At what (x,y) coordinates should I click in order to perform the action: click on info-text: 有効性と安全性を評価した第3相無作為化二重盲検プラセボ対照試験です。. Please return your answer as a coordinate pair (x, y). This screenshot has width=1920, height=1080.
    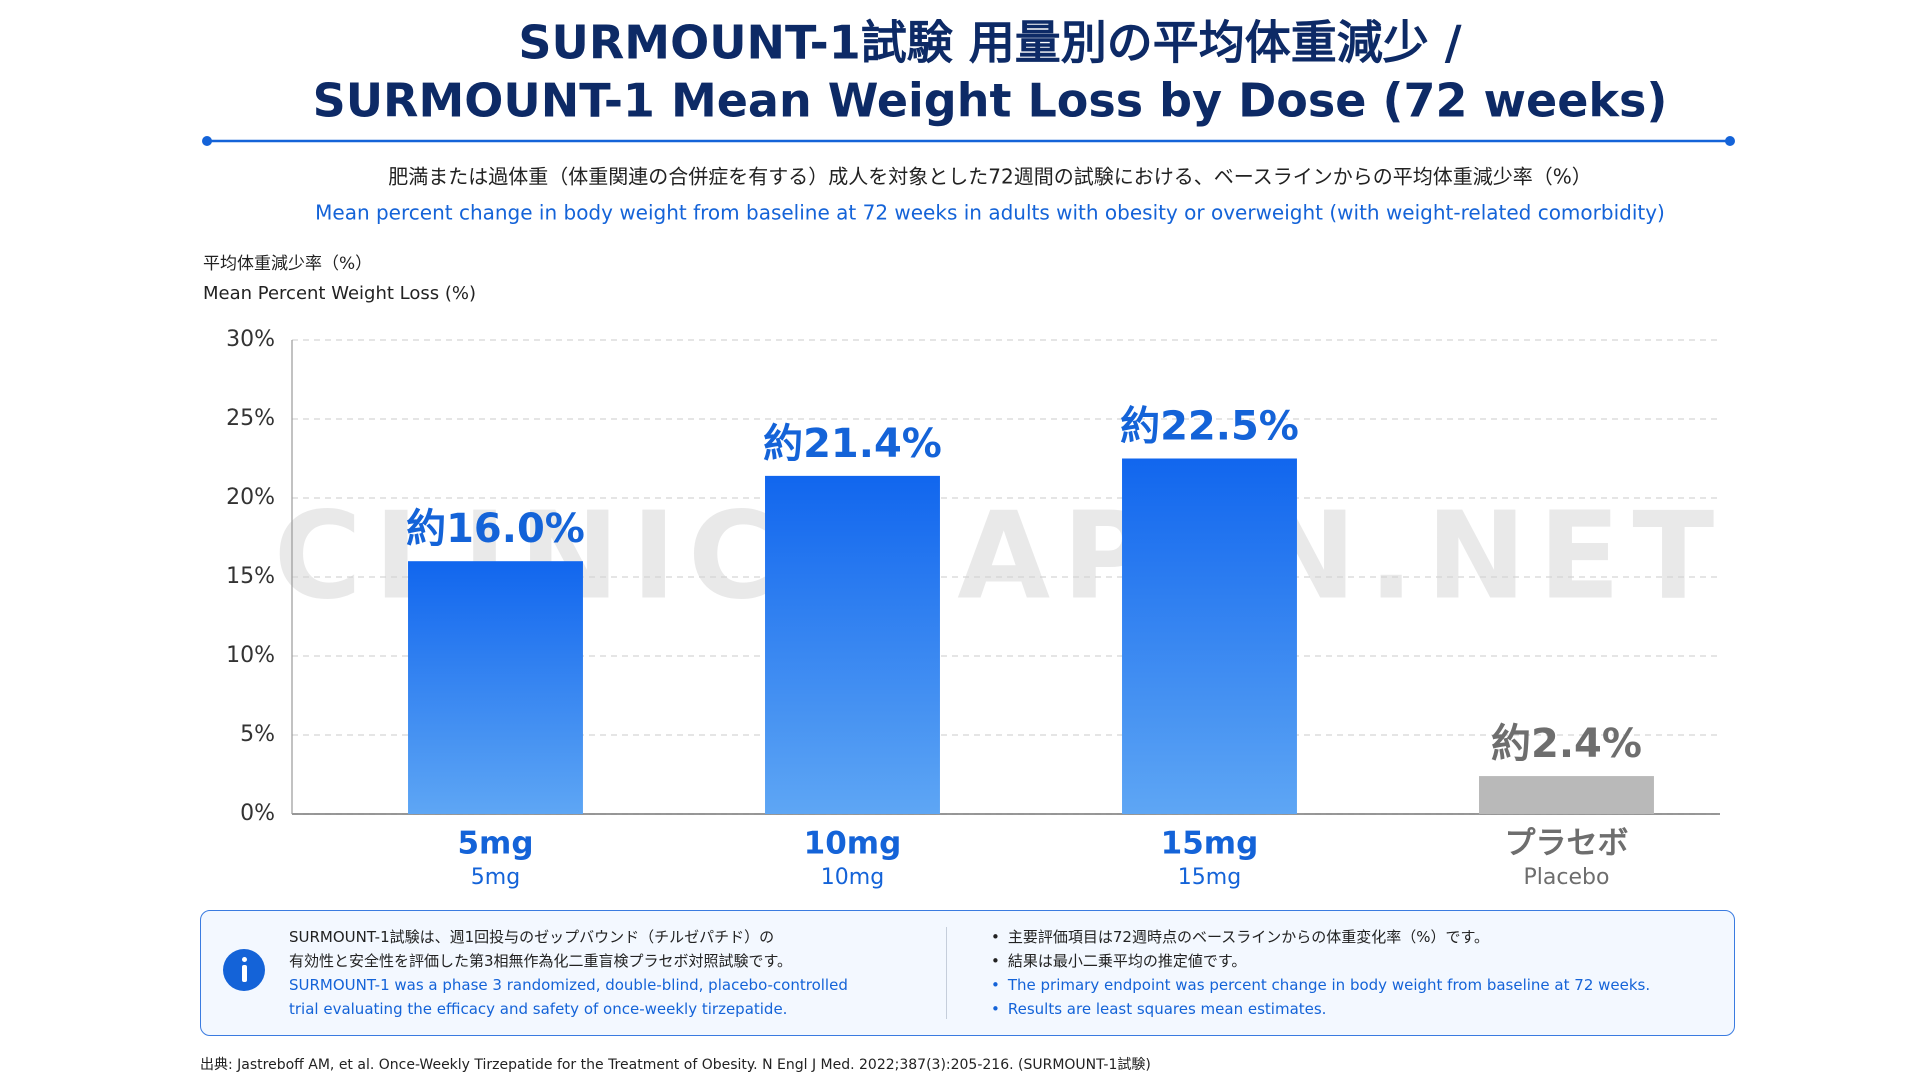
    Looking at the image, I should click on (541, 961).